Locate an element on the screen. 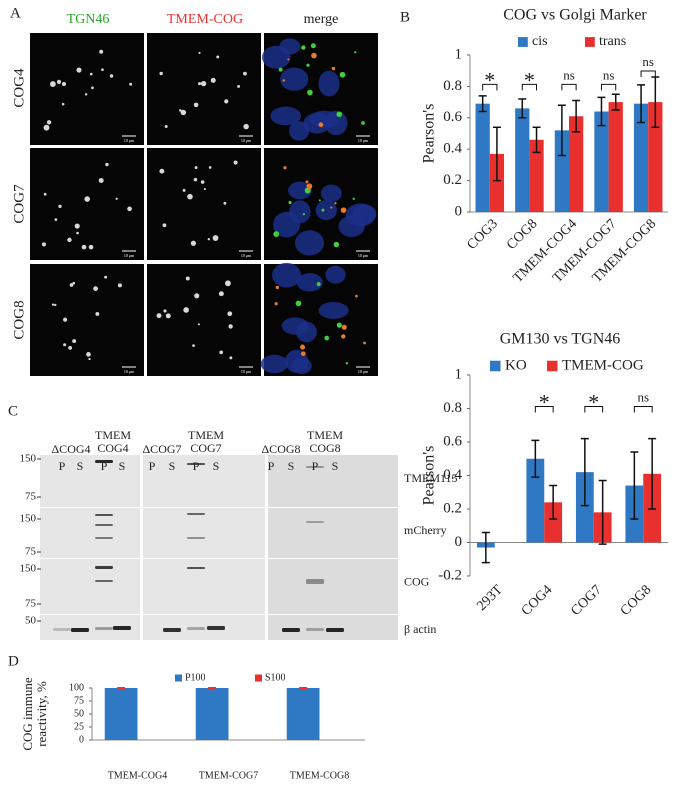  lane-label: P is located at coordinates (104, 466).